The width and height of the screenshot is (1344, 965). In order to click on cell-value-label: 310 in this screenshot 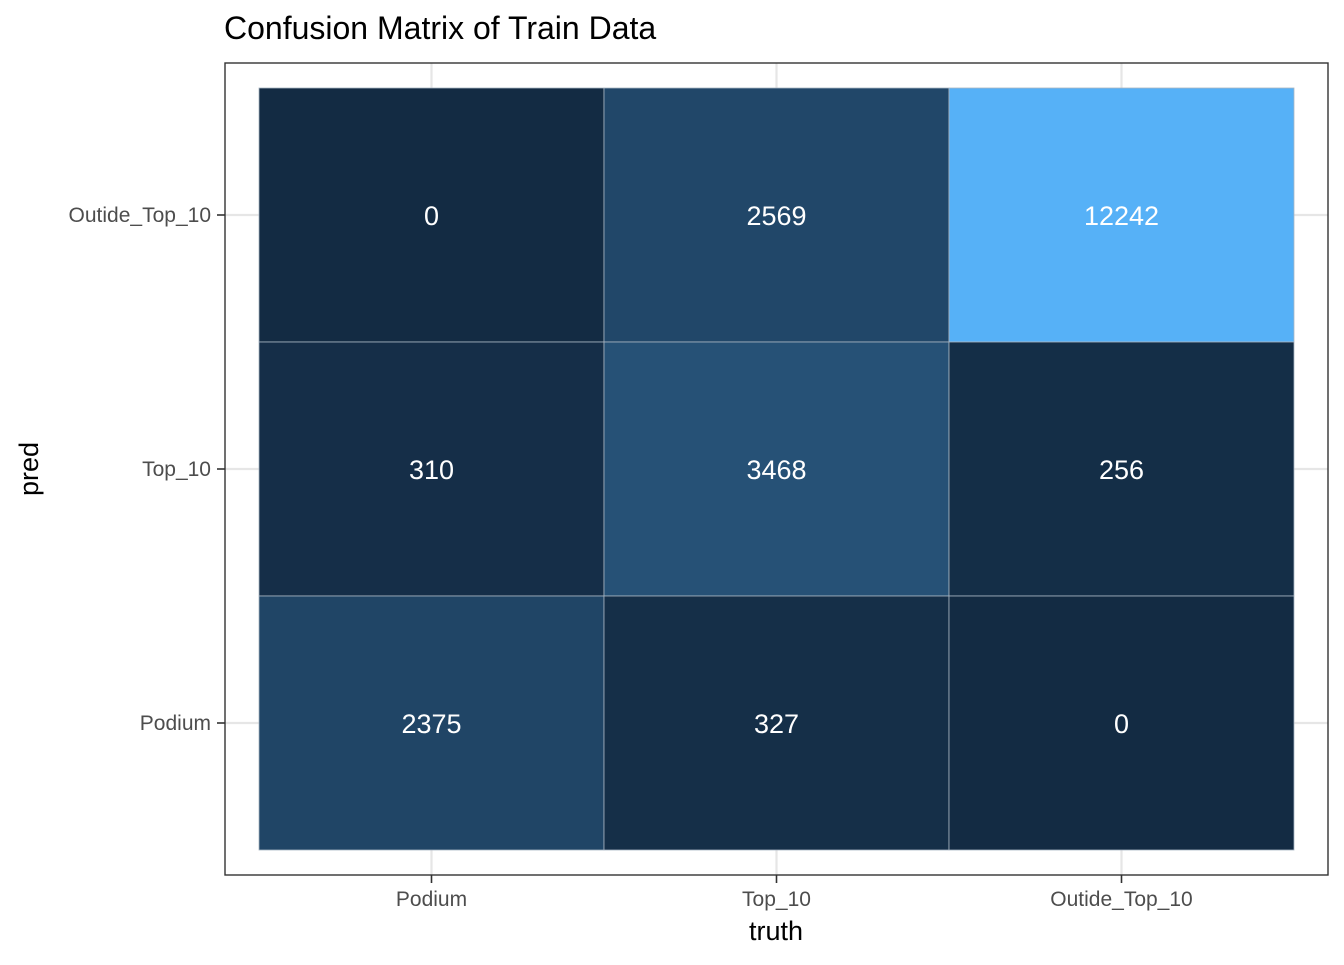, I will do `click(431, 470)`.